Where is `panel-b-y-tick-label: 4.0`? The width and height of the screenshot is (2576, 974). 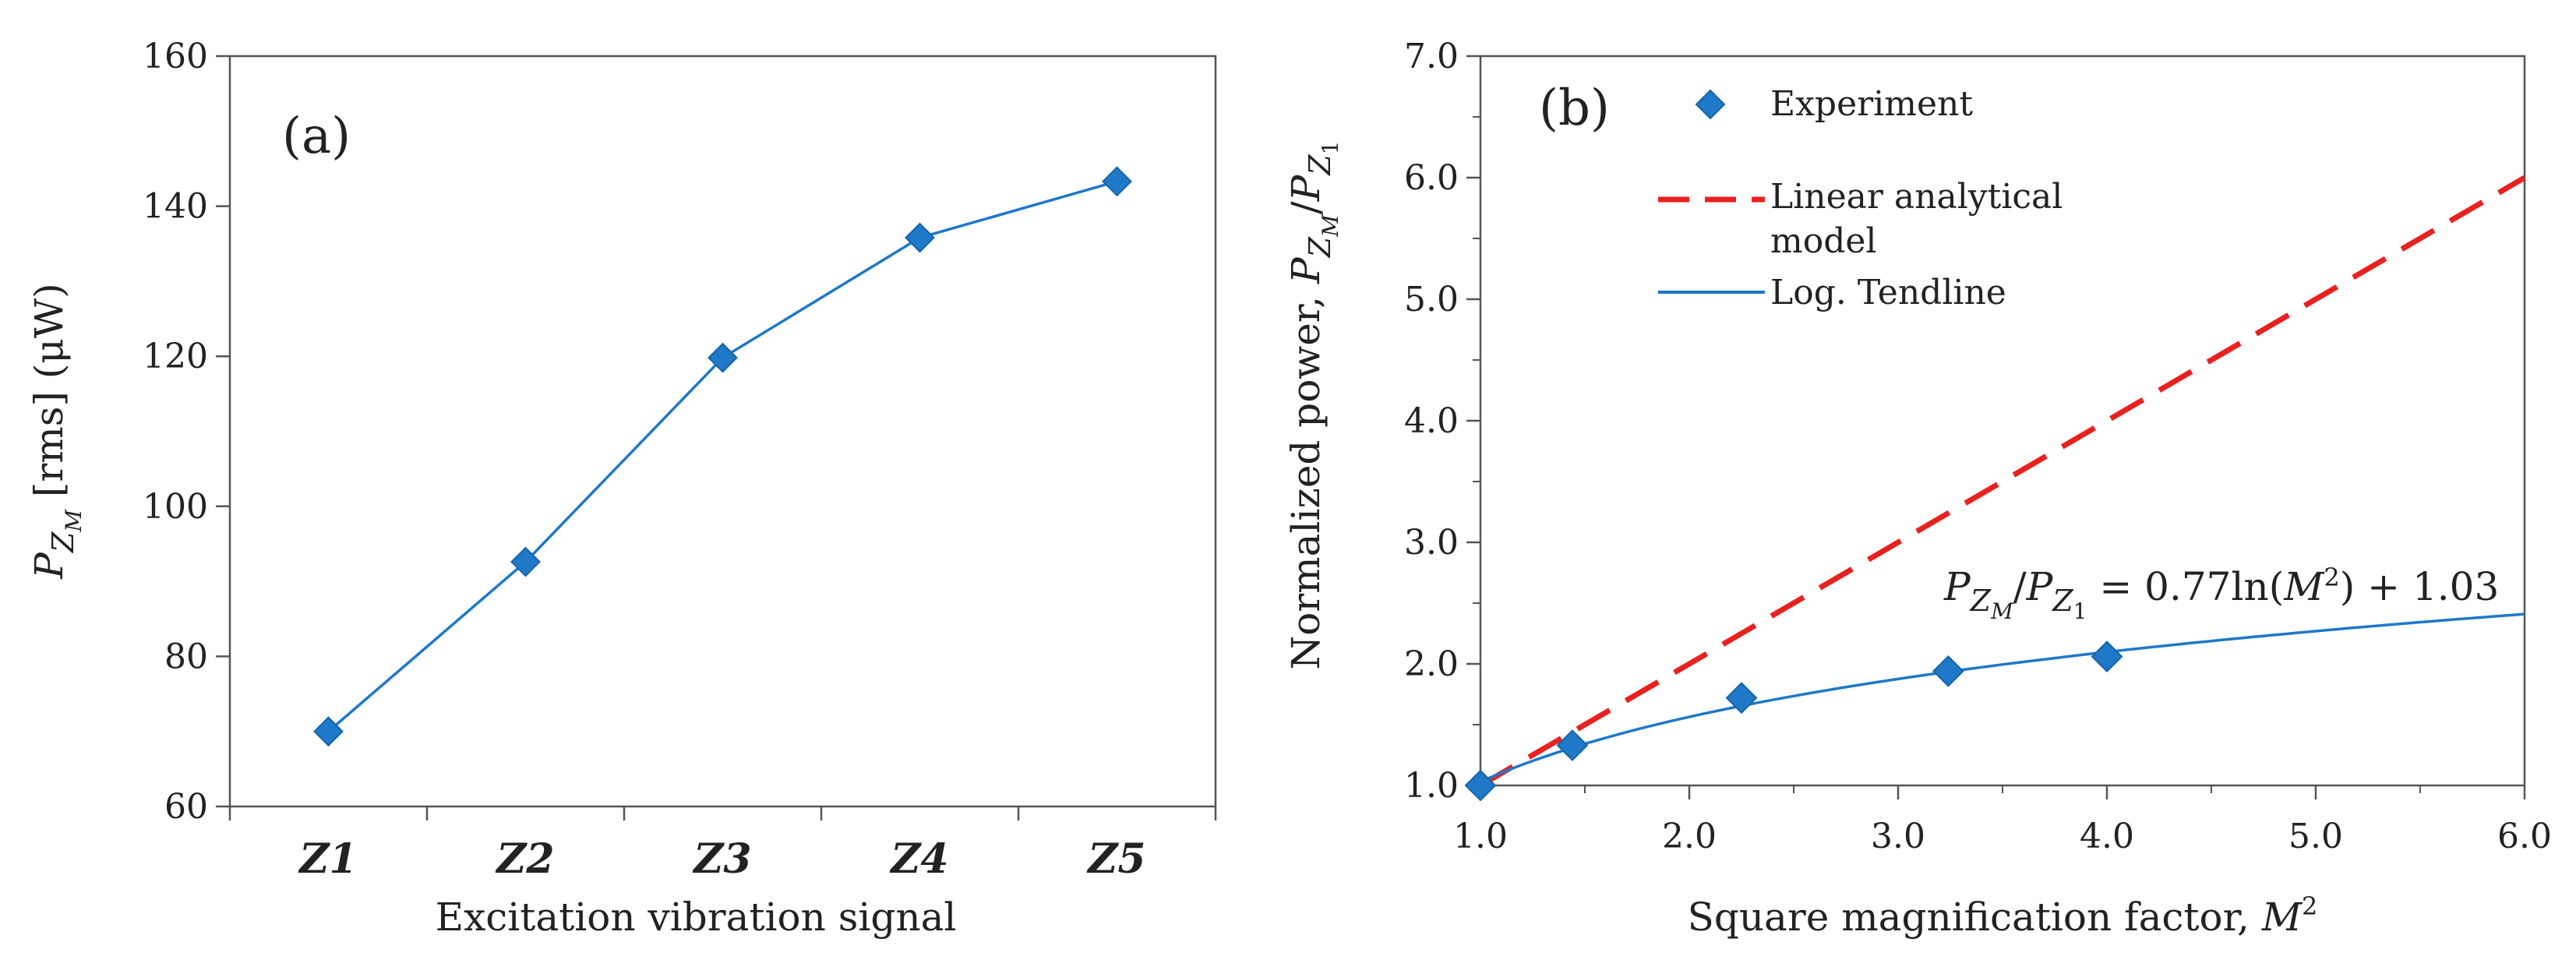
panel-b-y-tick-label: 4.0 is located at coordinates (1431, 421).